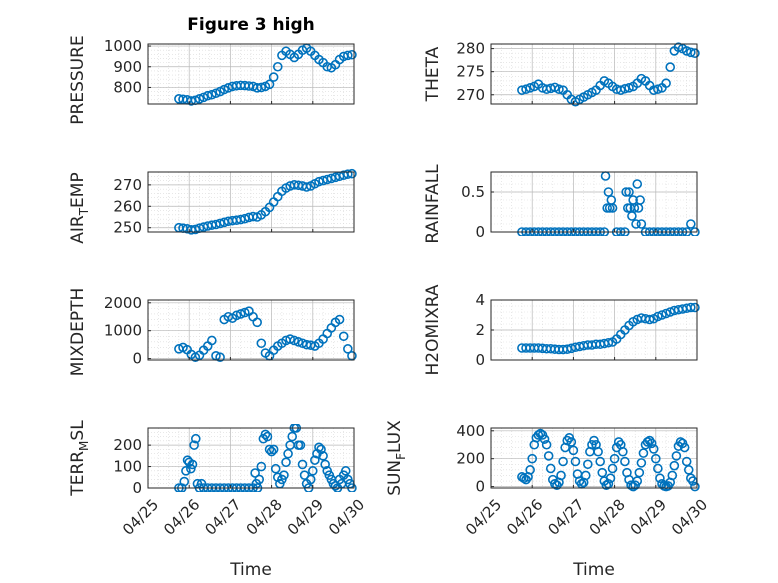 The image size is (778, 583). What do you see at coordinates (561, 330) in the screenshot?
I see `panel-h2omixra: 0 2 4 H2OMIXRA` at bounding box center [561, 330].